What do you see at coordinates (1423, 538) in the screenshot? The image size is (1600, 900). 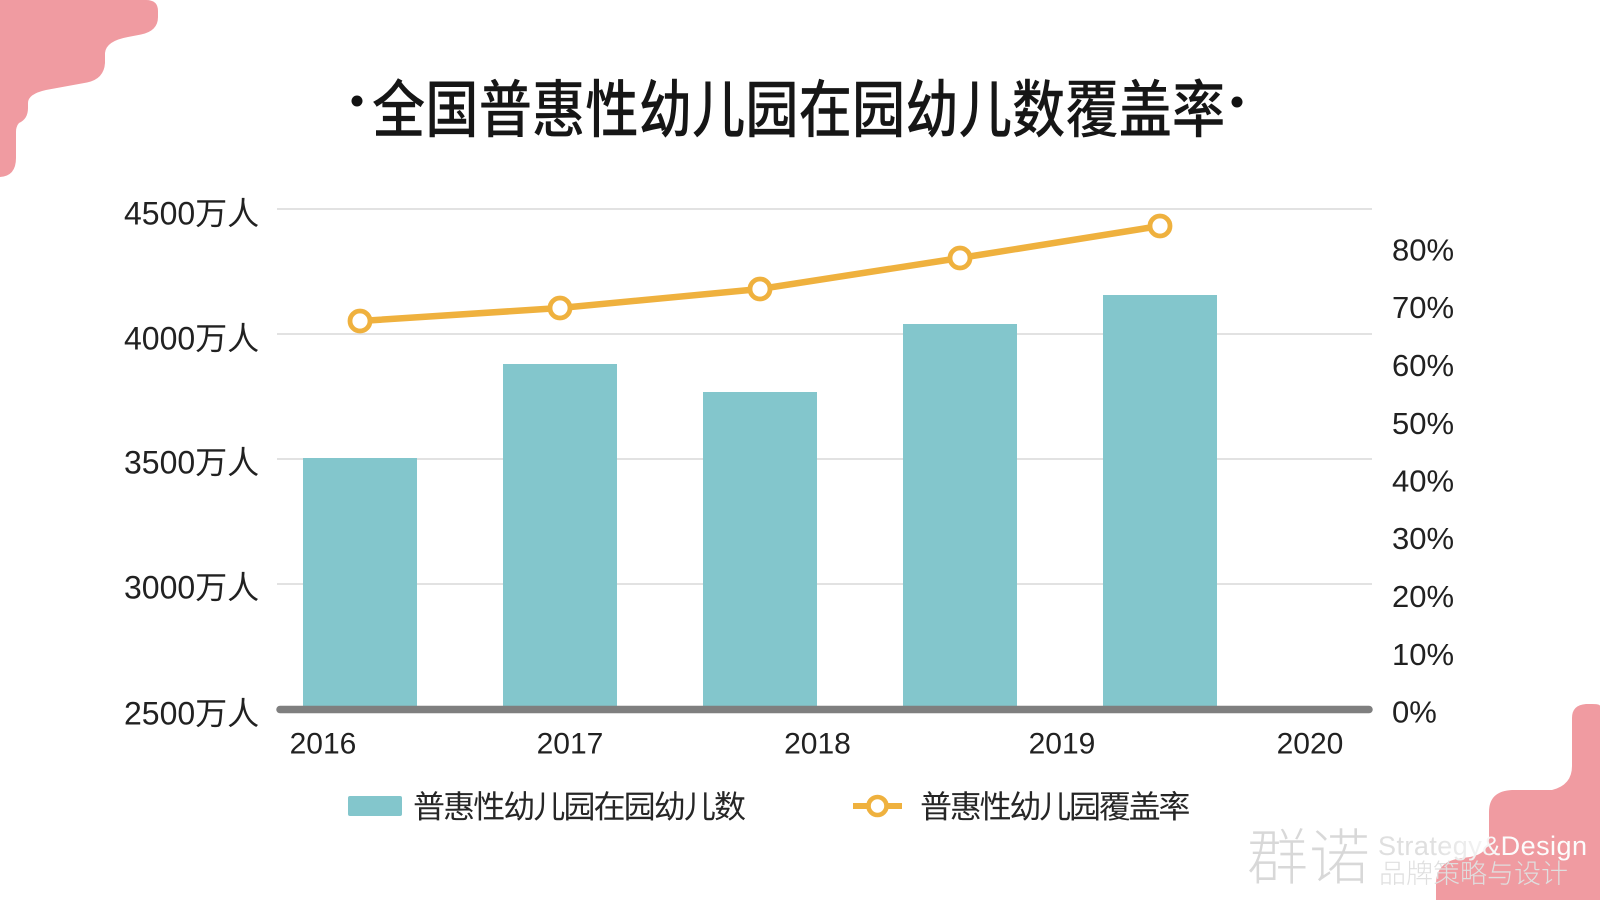 I see `svg-text: 30%` at bounding box center [1423, 538].